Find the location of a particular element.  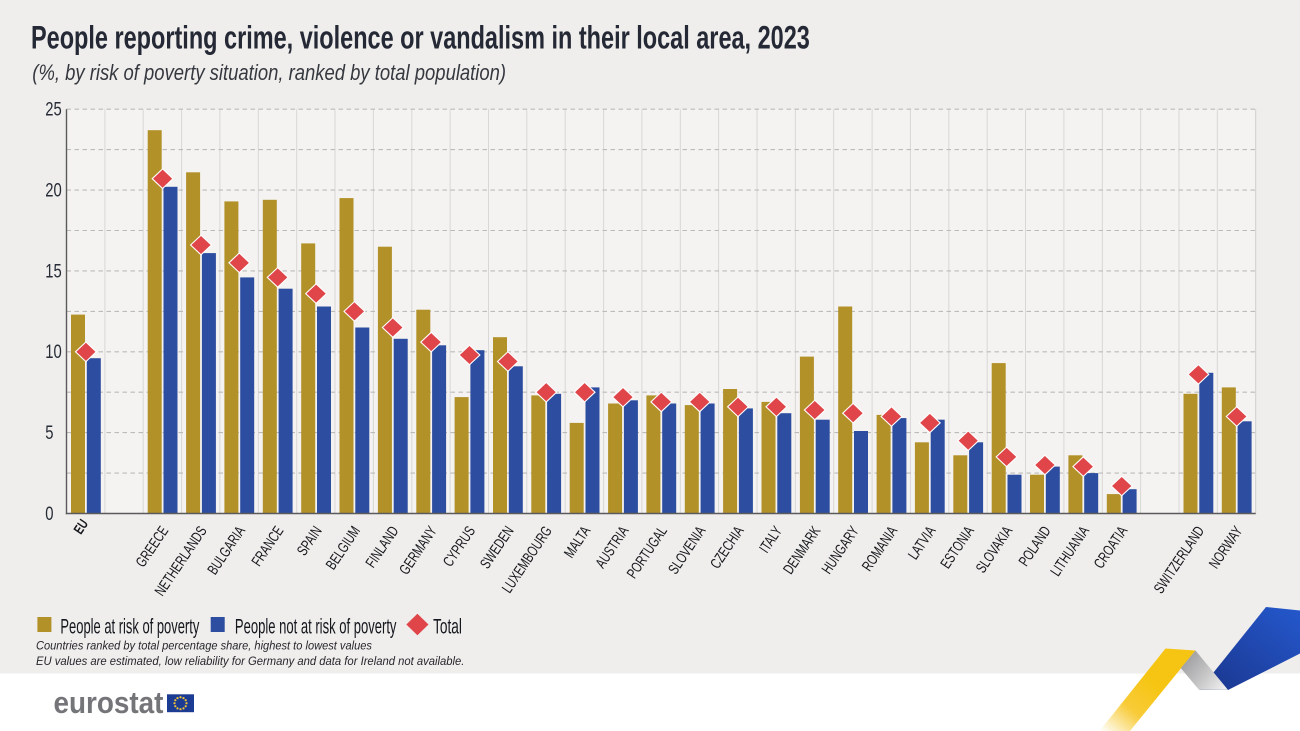

svg-text: 5 is located at coordinates (49, 432).